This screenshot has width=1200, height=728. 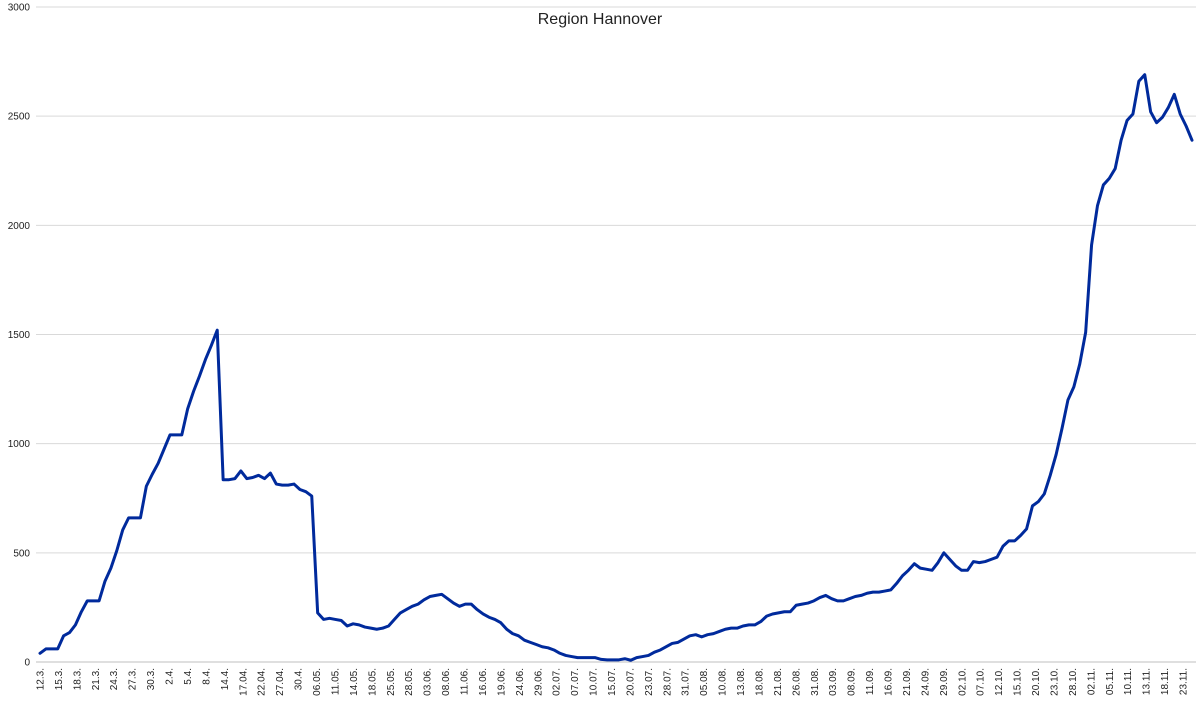 I want to click on x-tick-label: 30.4., so click(x=299, y=679).